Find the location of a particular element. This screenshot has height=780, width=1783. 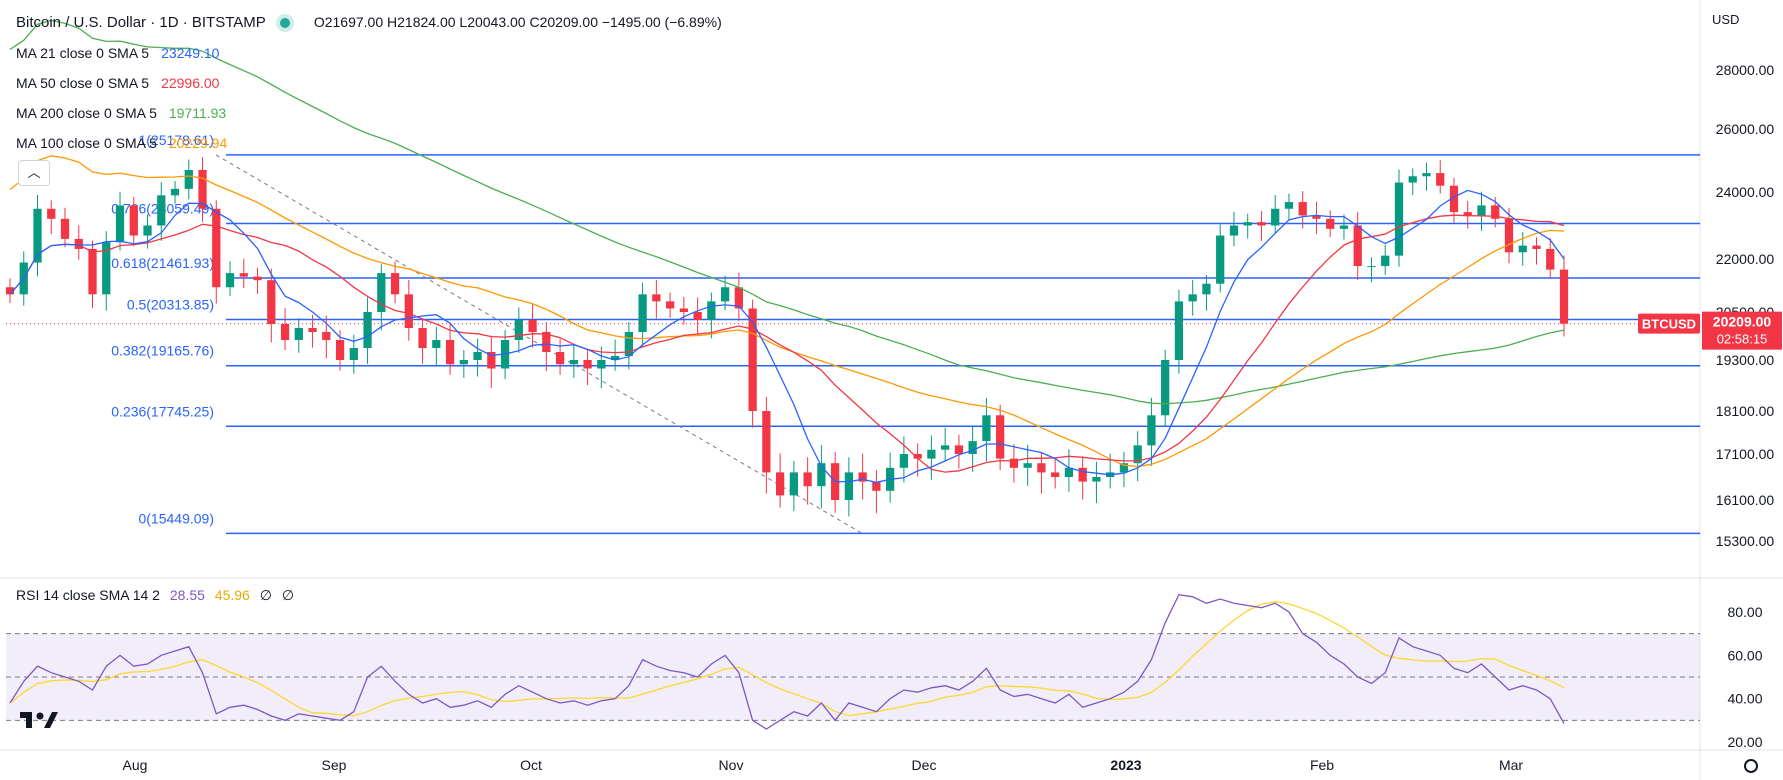

ma50-legend: MA 50 close 0 SMA 5 22996.00 is located at coordinates (117, 83).